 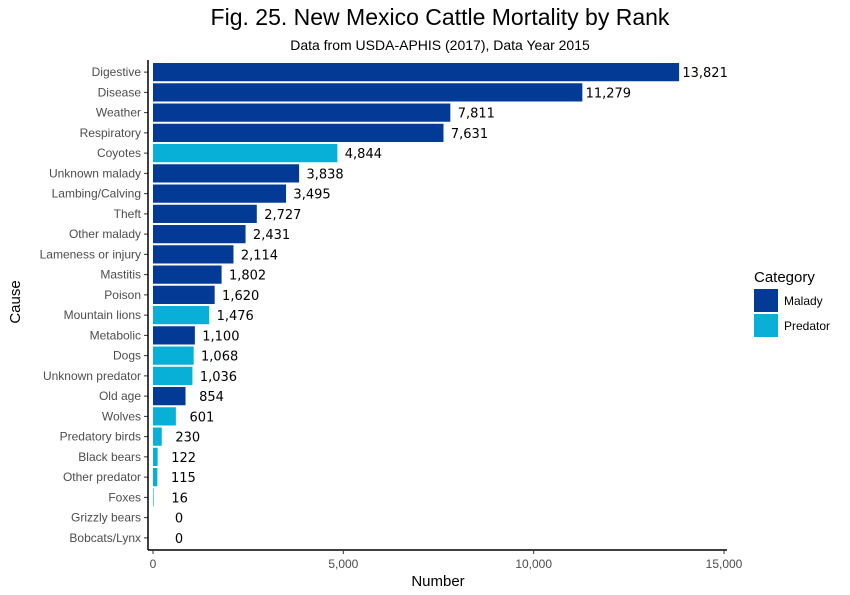 I want to click on y-tick-label: Bobcats/Lynx, so click(x=105, y=538).